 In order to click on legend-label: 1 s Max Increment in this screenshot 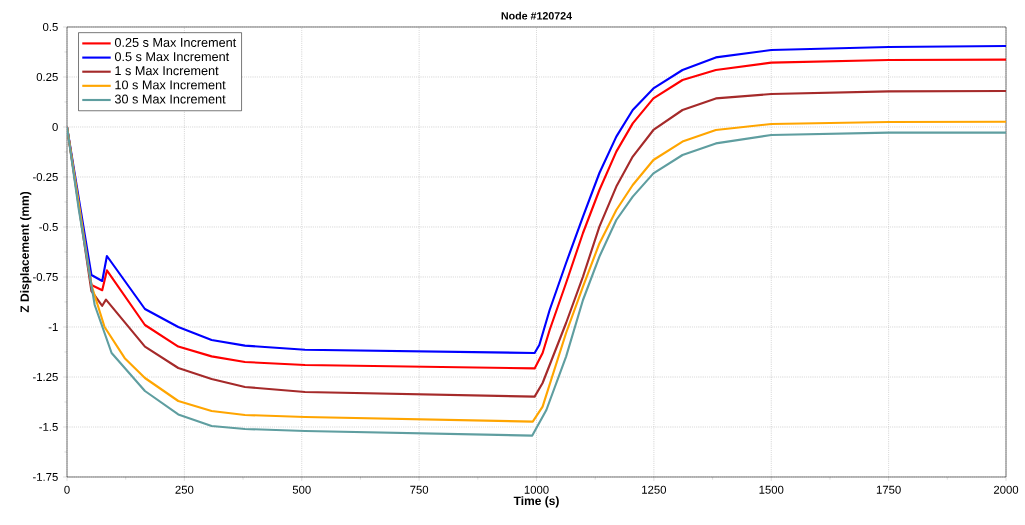, I will do `click(167, 71)`.